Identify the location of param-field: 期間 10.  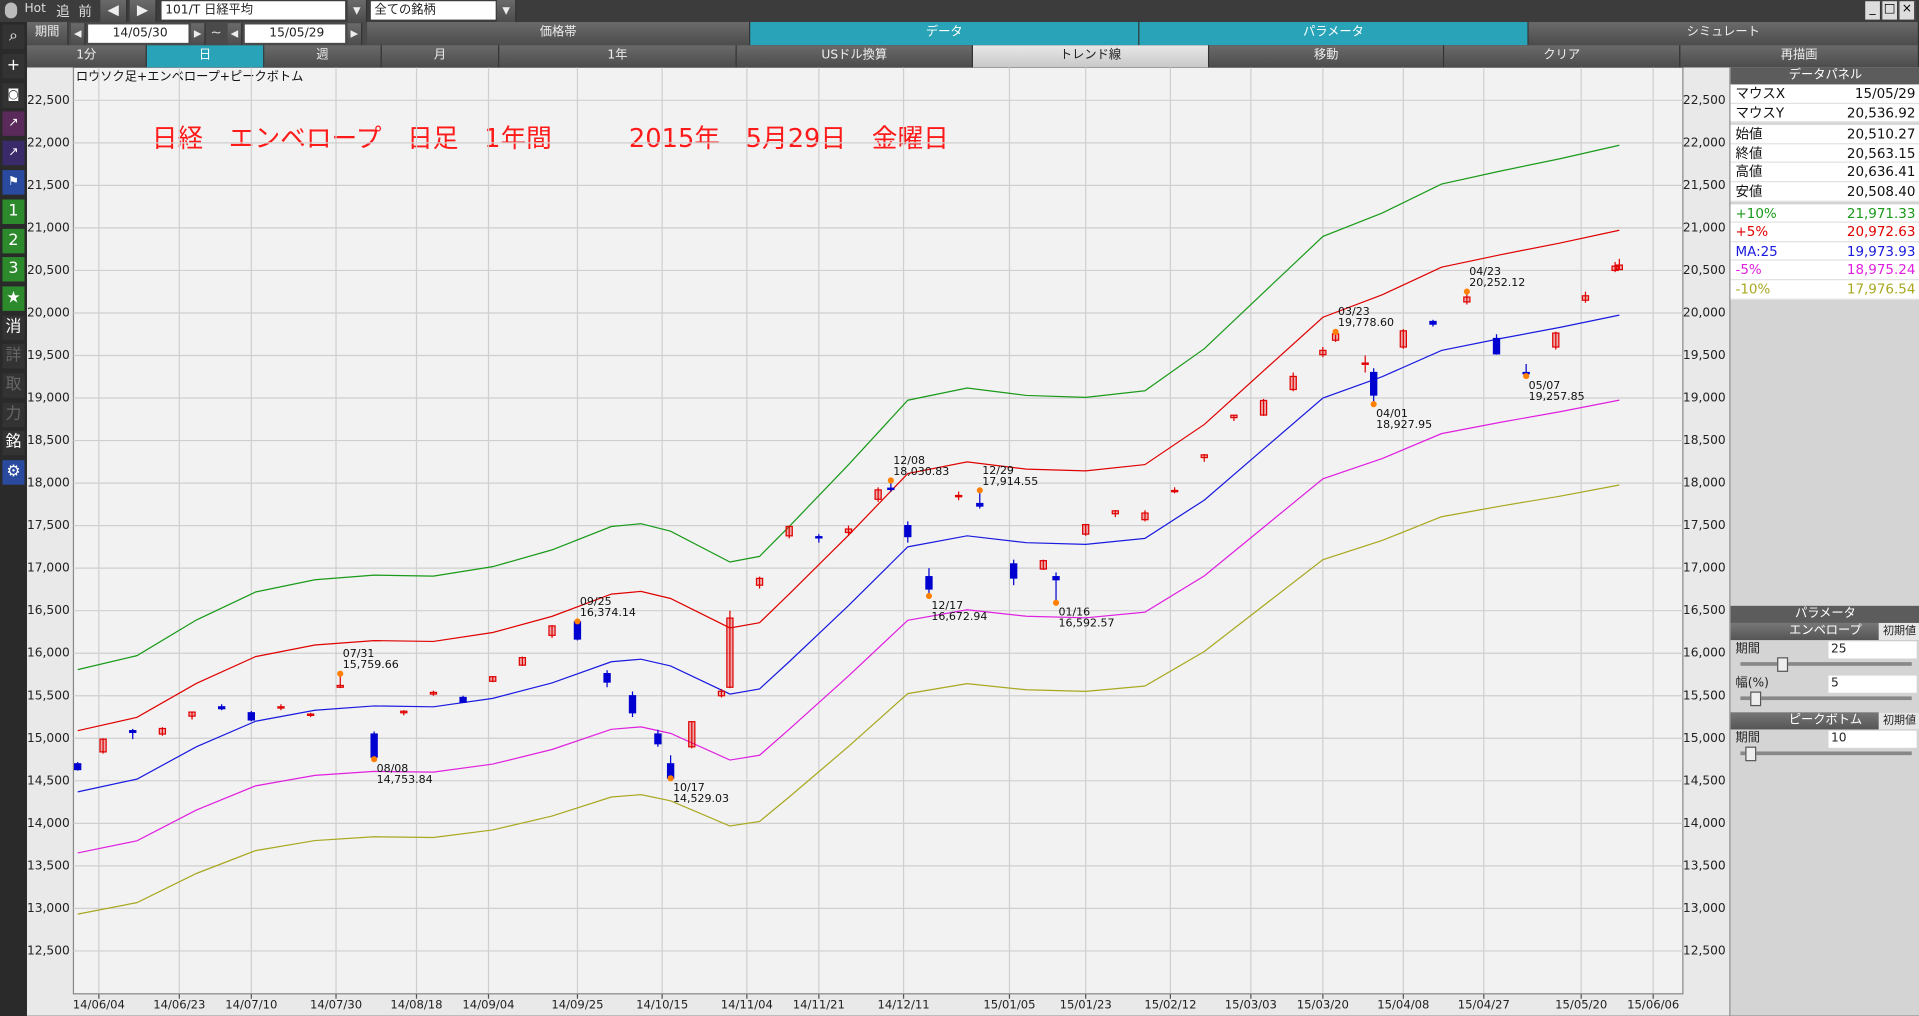
(1826, 739).